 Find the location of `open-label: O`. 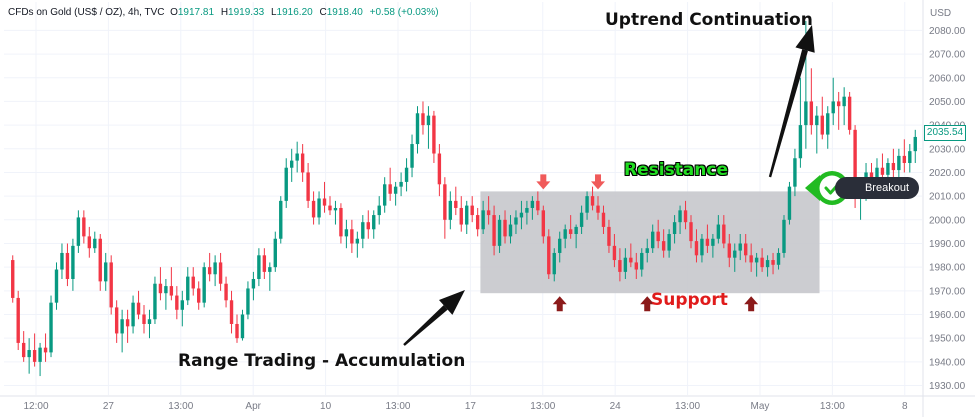

open-label: O is located at coordinates (174, 12).